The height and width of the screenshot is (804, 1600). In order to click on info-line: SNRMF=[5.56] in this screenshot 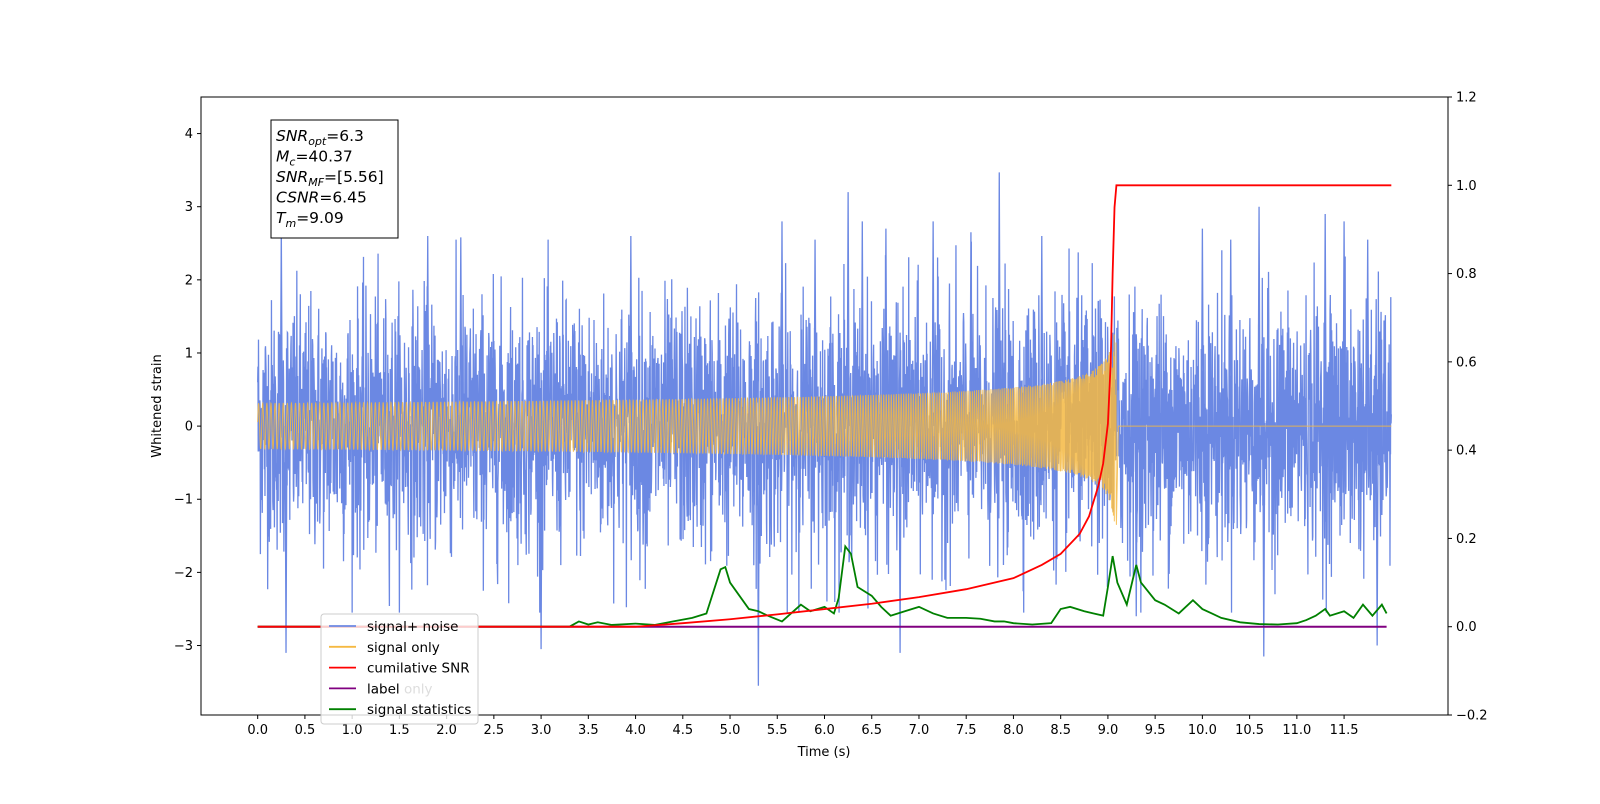, I will do `click(330, 178)`.